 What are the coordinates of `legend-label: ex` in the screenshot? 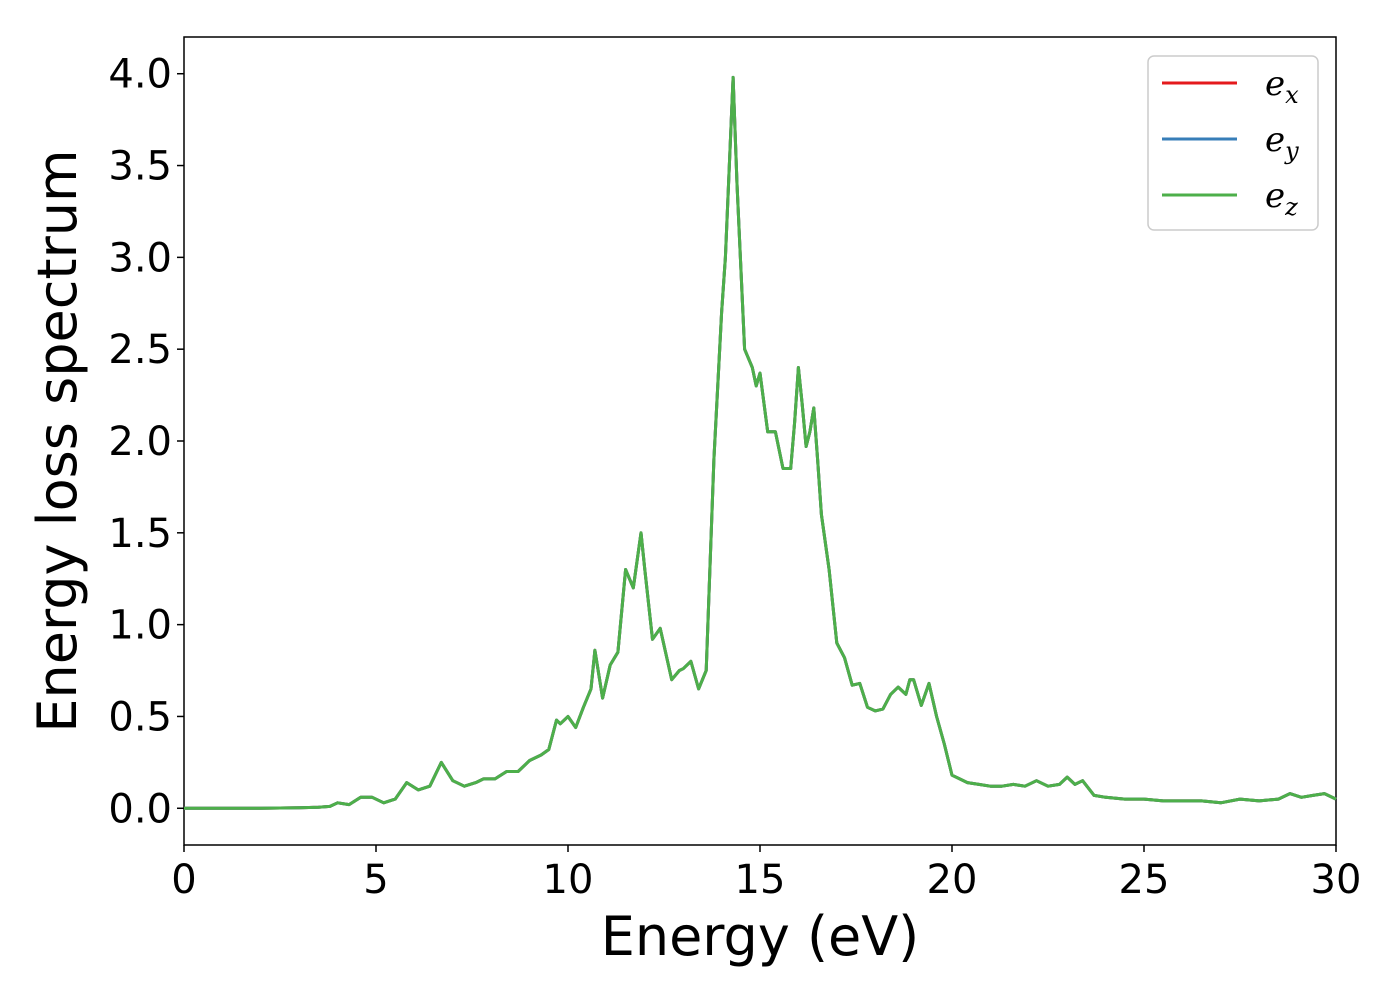 It's located at (1282, 86).